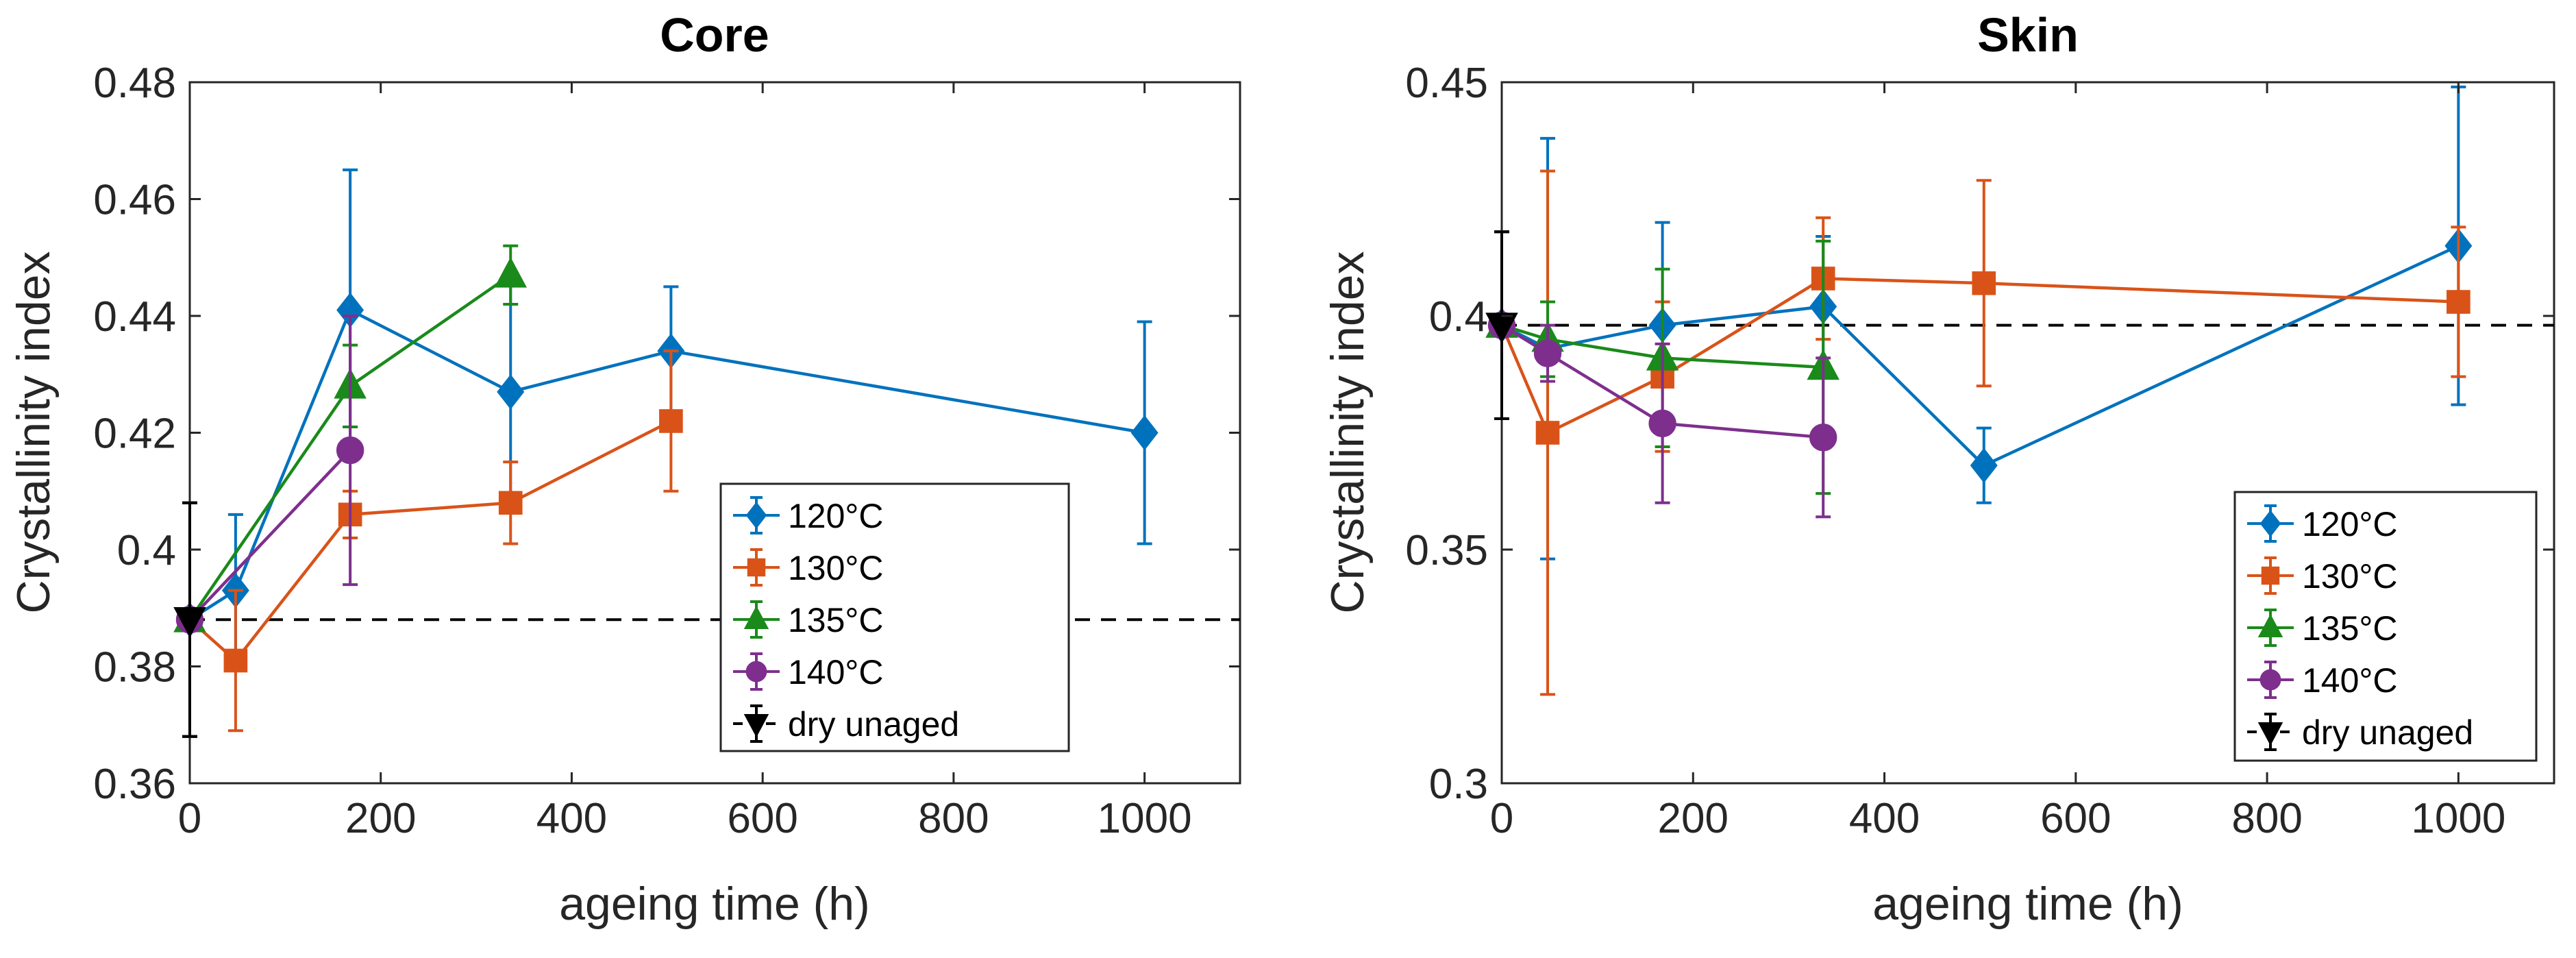 This screenshot has height=958, width=2576. I want to click on skin-legend-entry: 120°C, so click(2322, 524).